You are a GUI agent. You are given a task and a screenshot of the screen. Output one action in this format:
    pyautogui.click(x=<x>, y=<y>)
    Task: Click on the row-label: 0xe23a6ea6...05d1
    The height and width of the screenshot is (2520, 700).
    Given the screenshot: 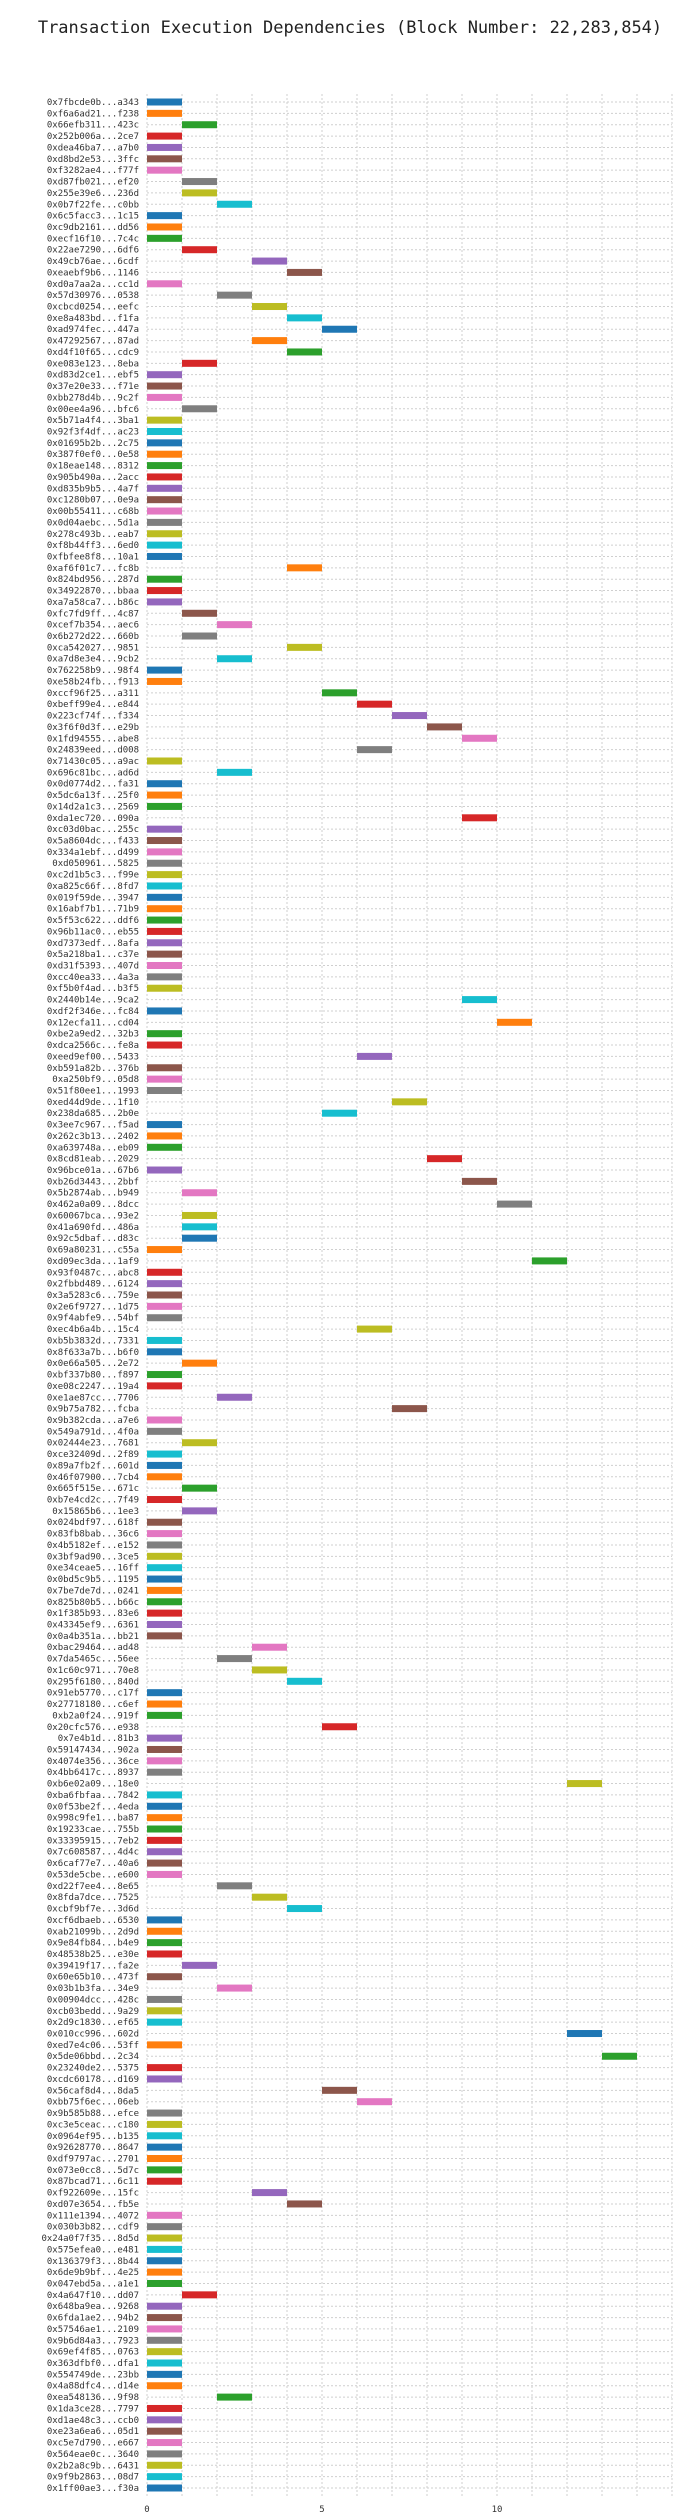 What is the action you would take?
    pyautogui.click(x=93, y=2432)
    